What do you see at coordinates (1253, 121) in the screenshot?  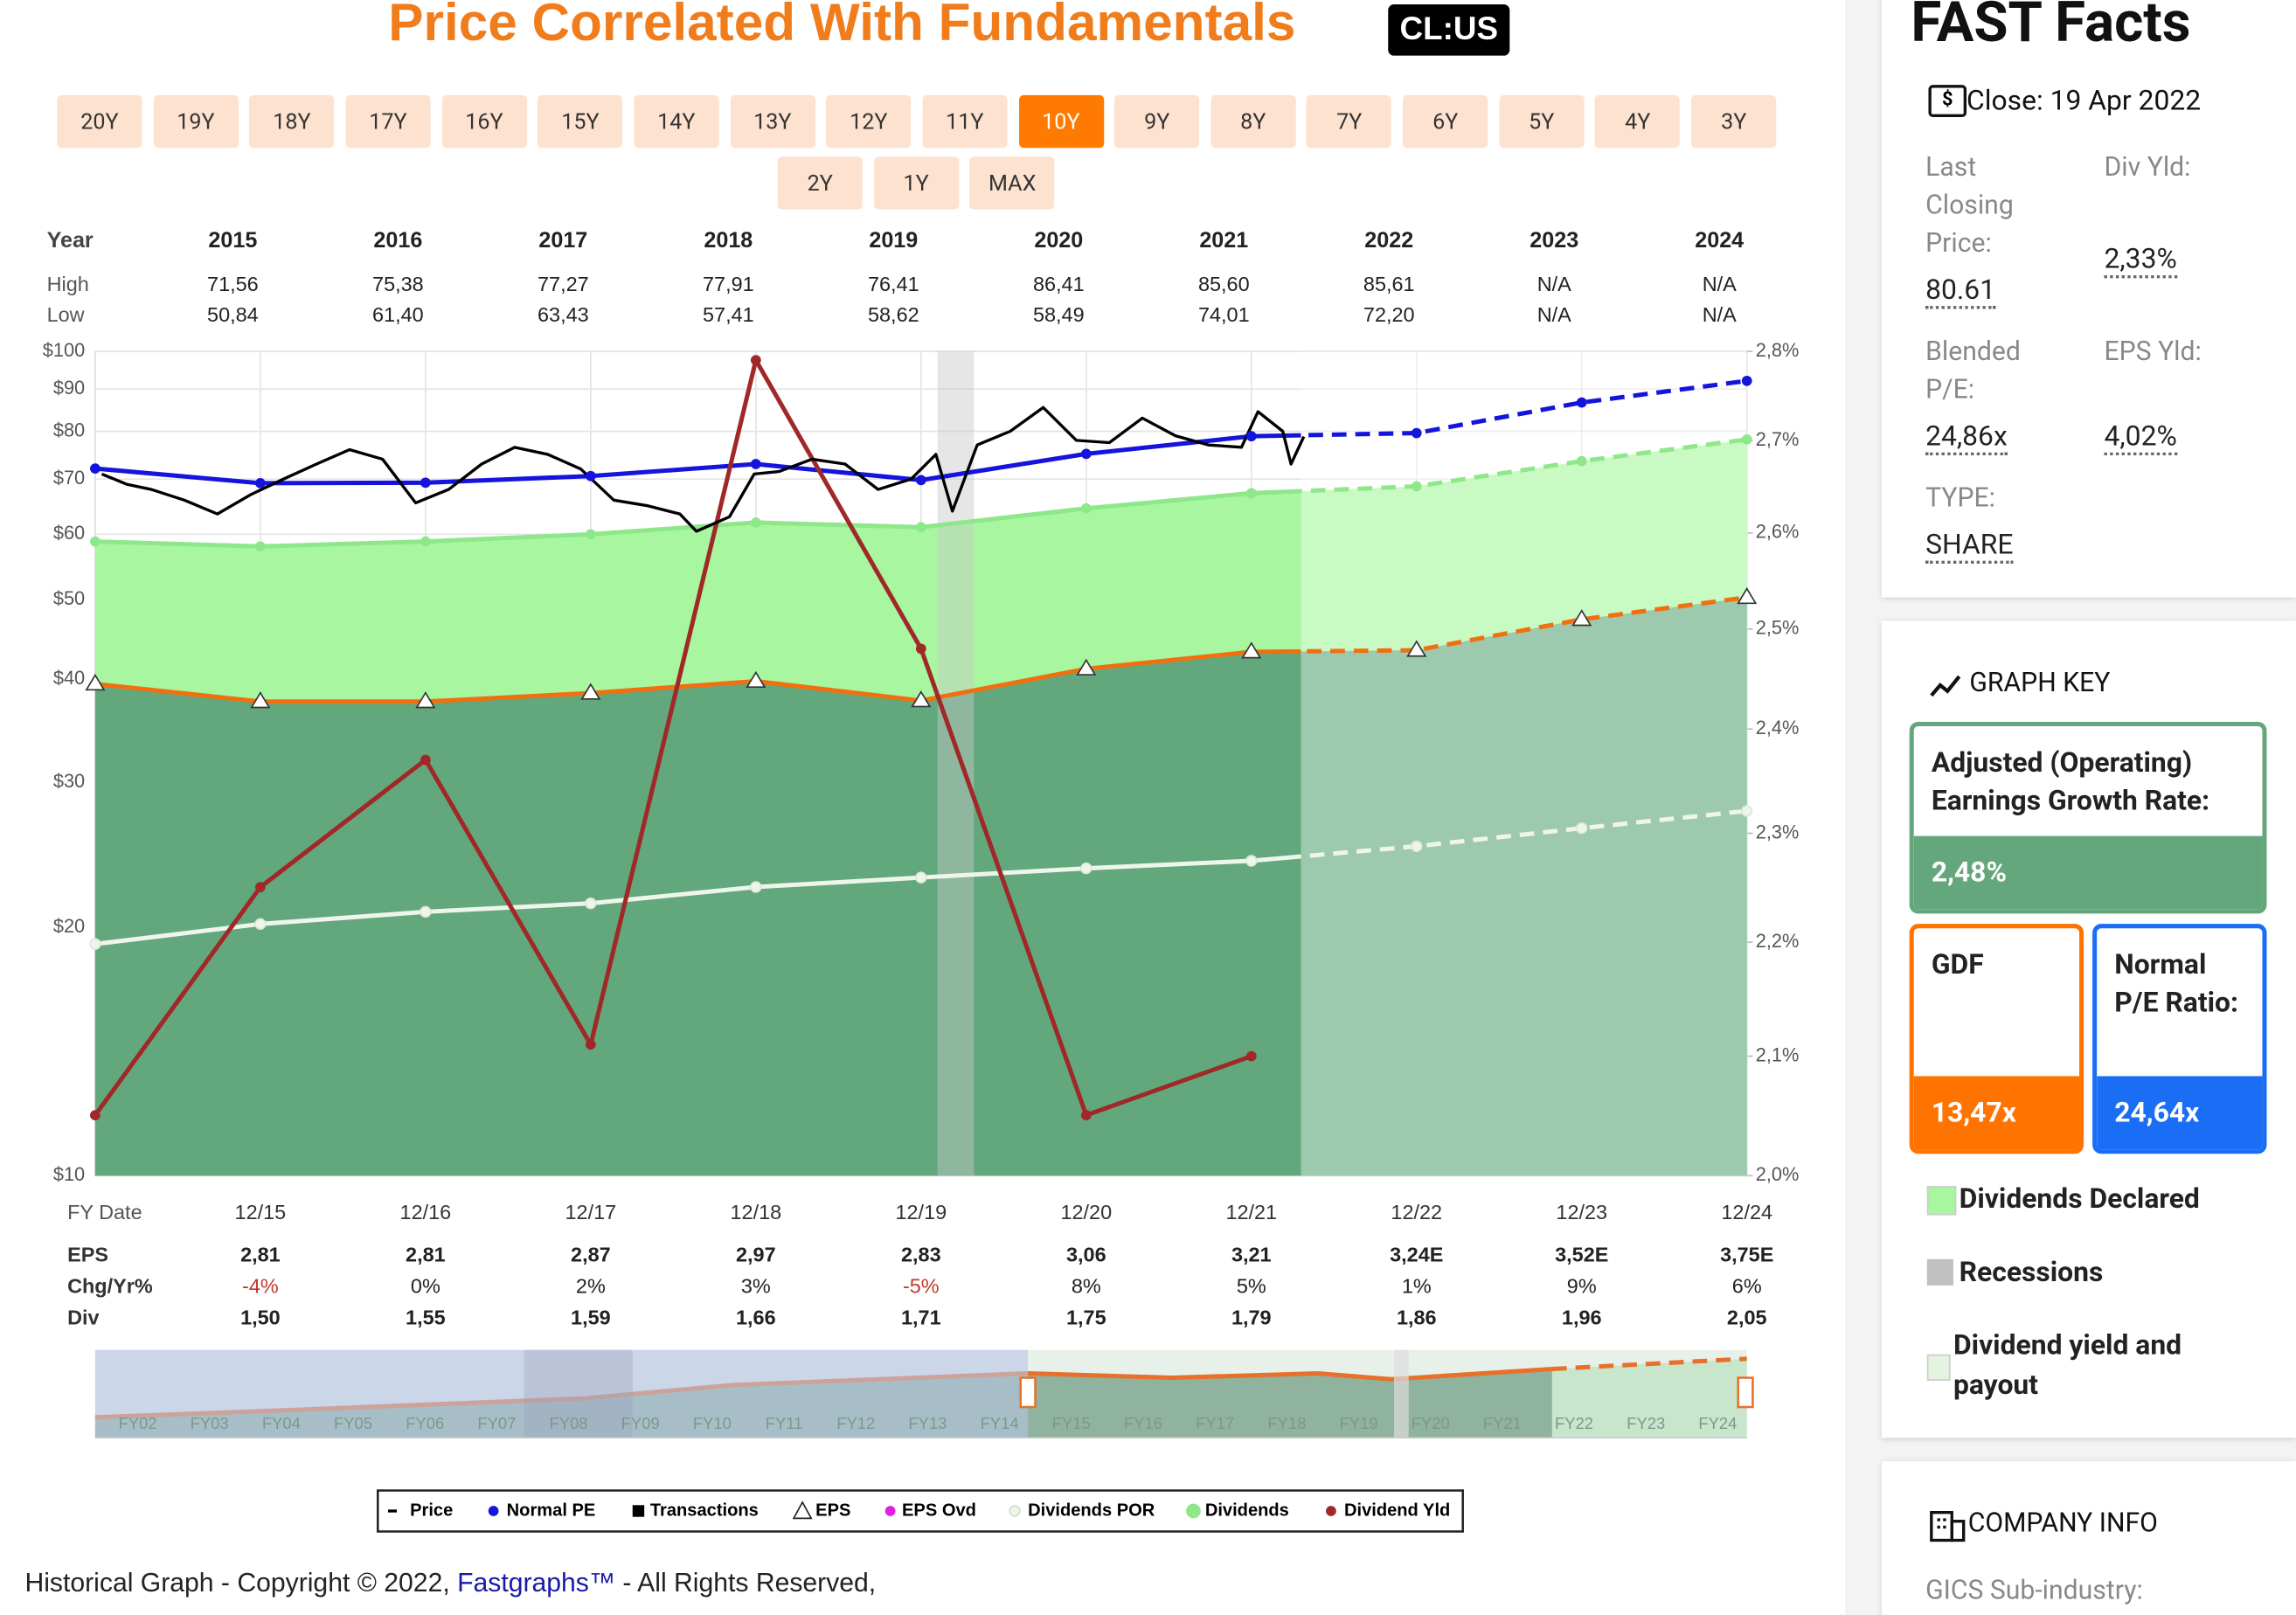 I see `range-button: 8Y` at bounding box center [1253, 121].